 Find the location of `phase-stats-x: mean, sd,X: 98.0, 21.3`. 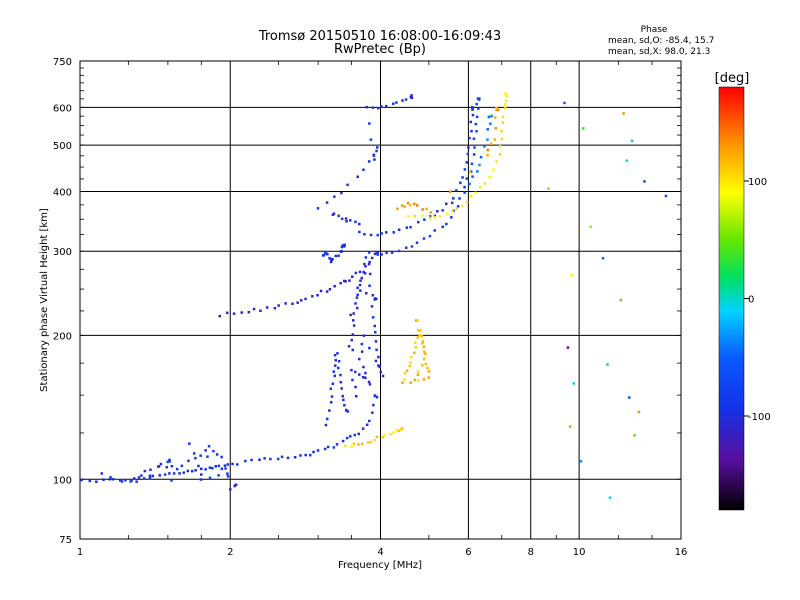

phase-stats-x: mean, sd,X: 98.0, 21.3 is located at coordinates (659, 52).